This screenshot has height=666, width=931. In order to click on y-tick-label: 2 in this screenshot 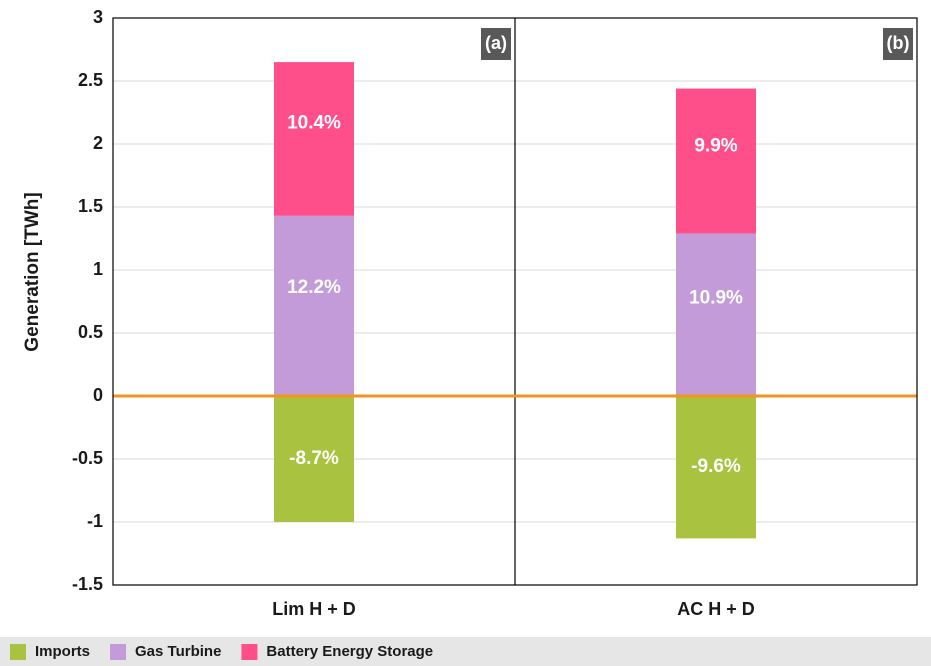, I will do `click(98, 143)`.